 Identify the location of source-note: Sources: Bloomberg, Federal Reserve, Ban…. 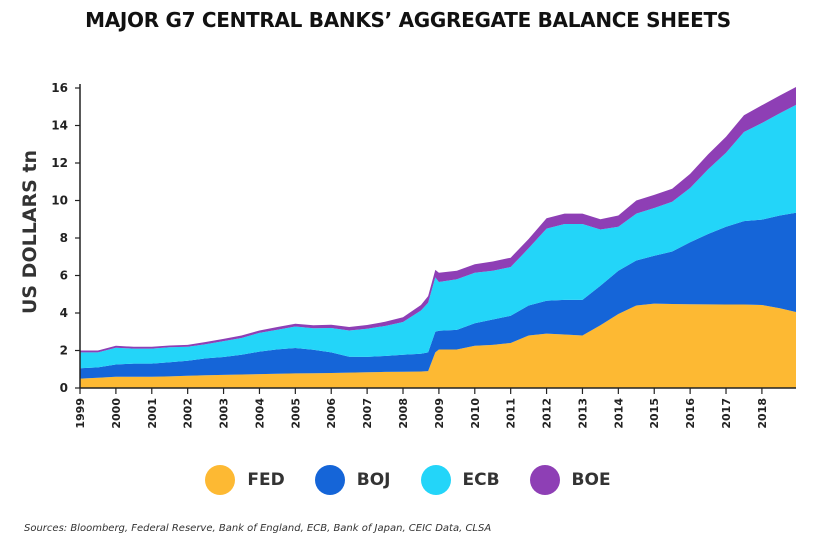
(258, 528).